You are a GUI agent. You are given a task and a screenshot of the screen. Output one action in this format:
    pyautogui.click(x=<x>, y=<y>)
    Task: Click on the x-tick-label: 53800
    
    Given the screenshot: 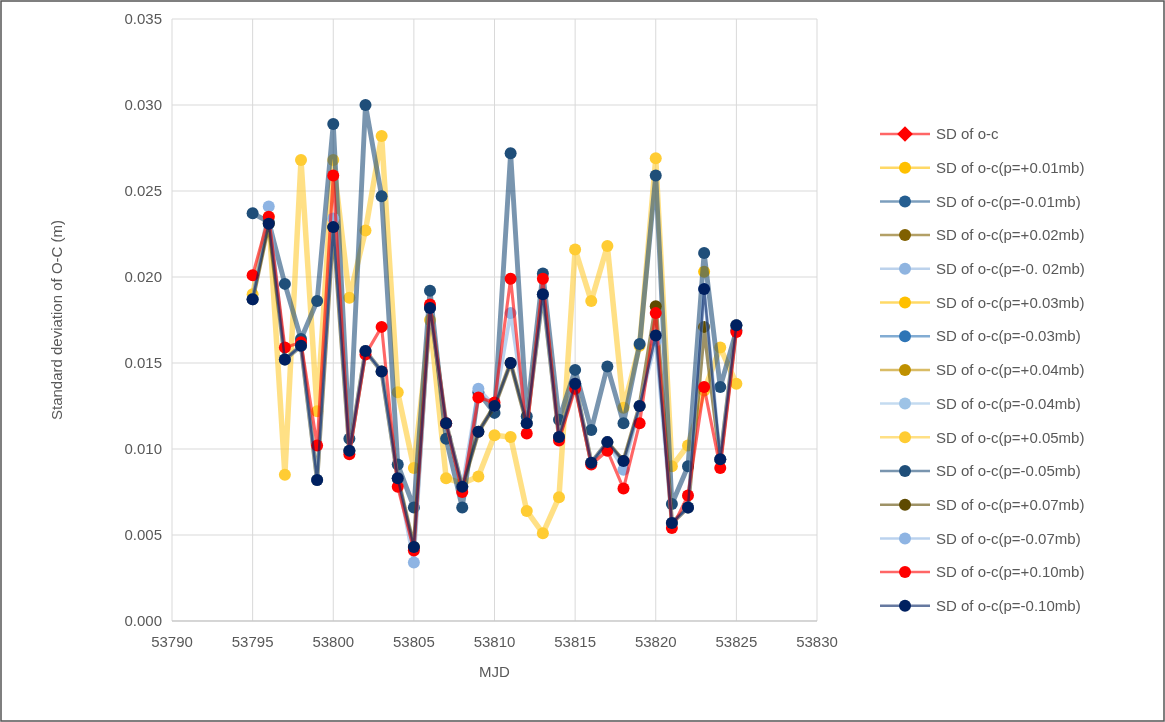 What is the action you would take?
    pyautogui.click(x=333, y=641)
    